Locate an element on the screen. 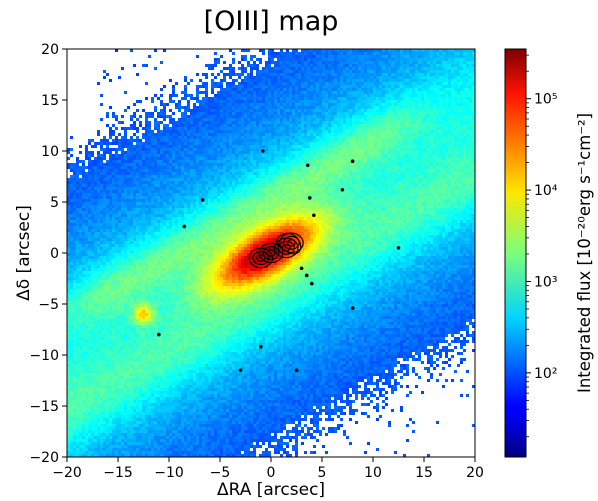 The height and width of the screenshot is (501, 598). y-tick-label: 10 is located at coordinates (50, 152).